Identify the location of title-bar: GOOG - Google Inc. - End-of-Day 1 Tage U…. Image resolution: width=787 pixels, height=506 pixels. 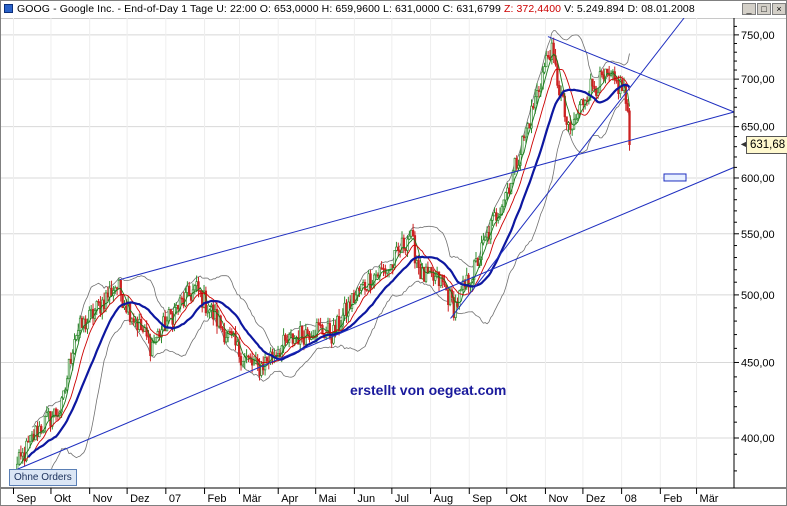
(393, 10).